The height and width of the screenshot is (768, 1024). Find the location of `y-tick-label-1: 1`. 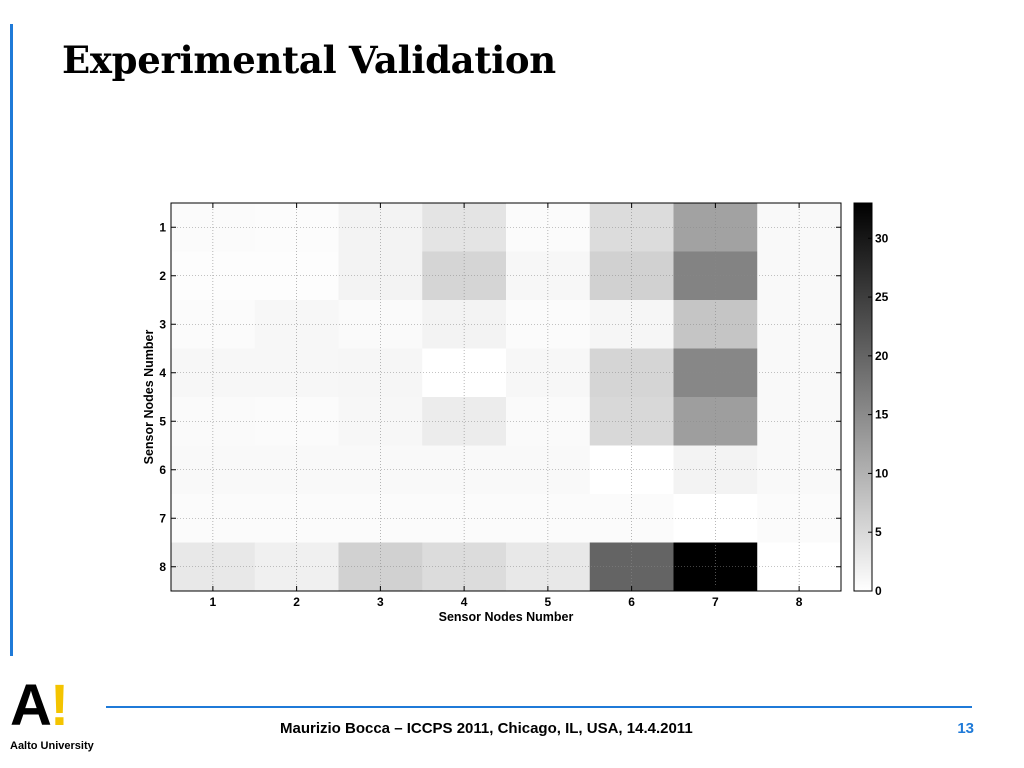

y-tick-label-1: 1 is located at coordinates (162, 227).